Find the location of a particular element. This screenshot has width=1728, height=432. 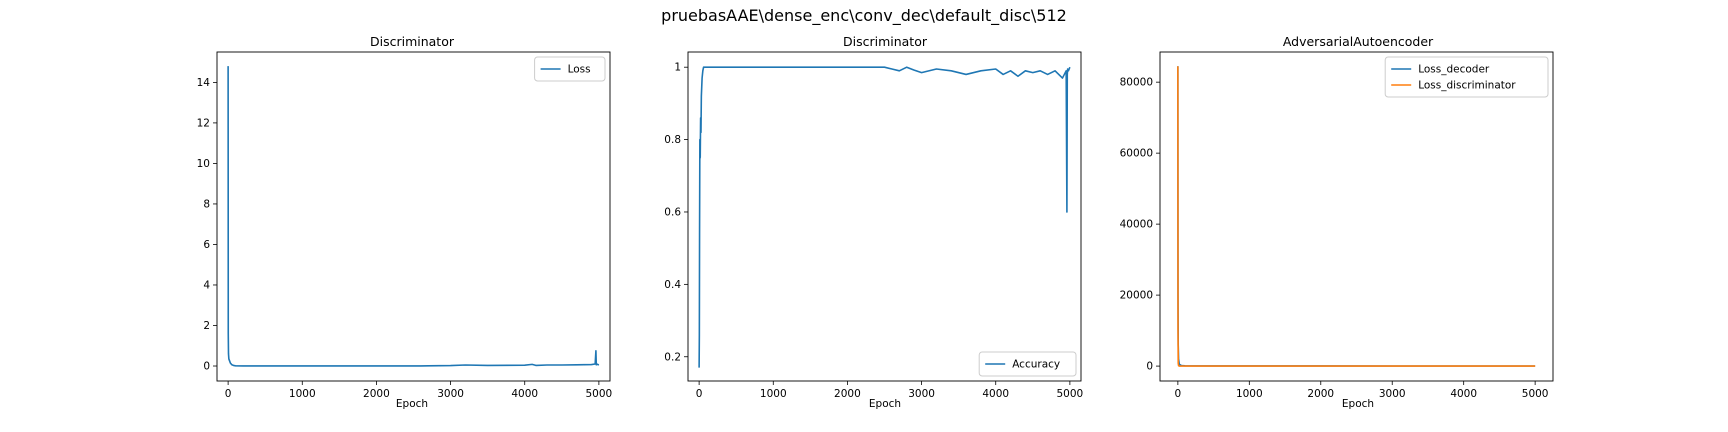

y-tick-label: 60000 is located at coordinates (1136, 154).